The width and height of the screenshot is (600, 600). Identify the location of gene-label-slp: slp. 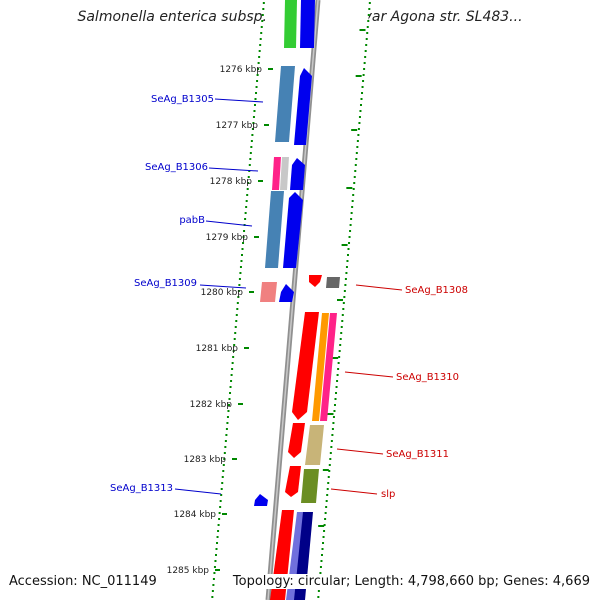
(388, 494).